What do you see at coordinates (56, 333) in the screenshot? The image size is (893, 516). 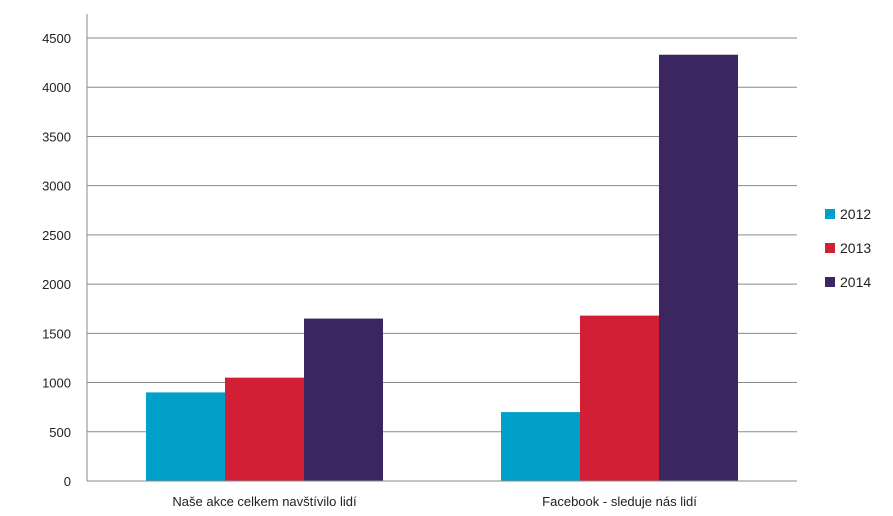 I see `y-tick-label: 1500` at bounding box center [56, 333].